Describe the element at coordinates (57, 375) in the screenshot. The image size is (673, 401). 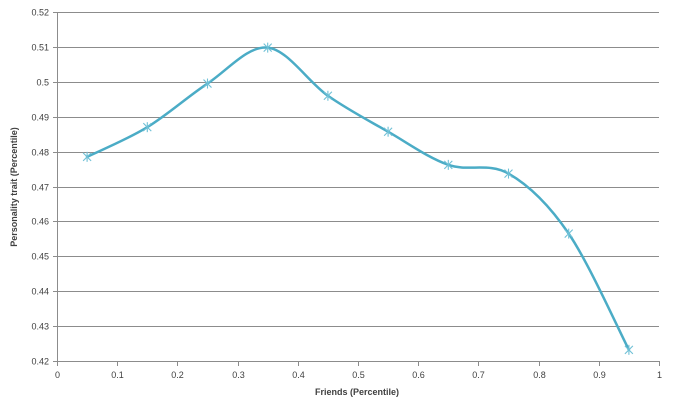
I see `x-tick-label: 0` at that location.